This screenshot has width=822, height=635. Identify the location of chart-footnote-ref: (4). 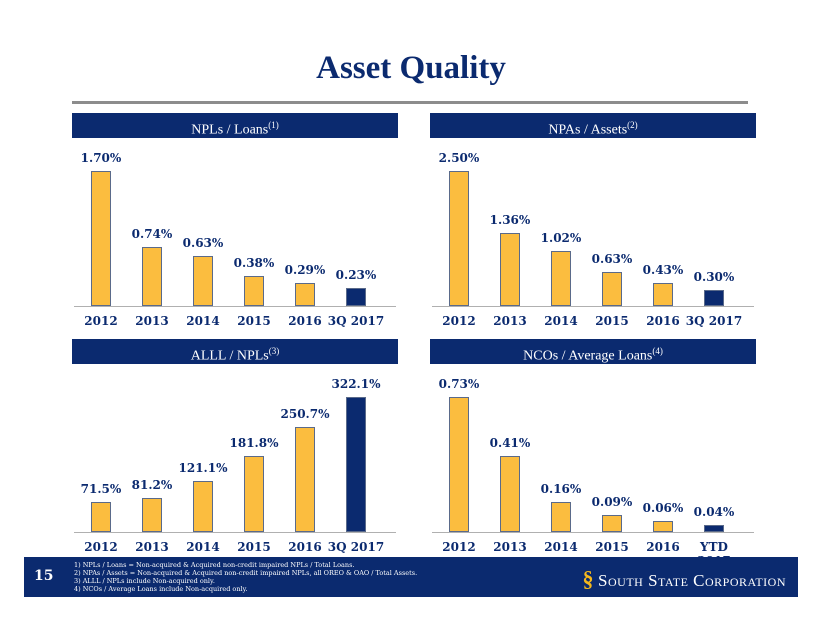
(657, 351).